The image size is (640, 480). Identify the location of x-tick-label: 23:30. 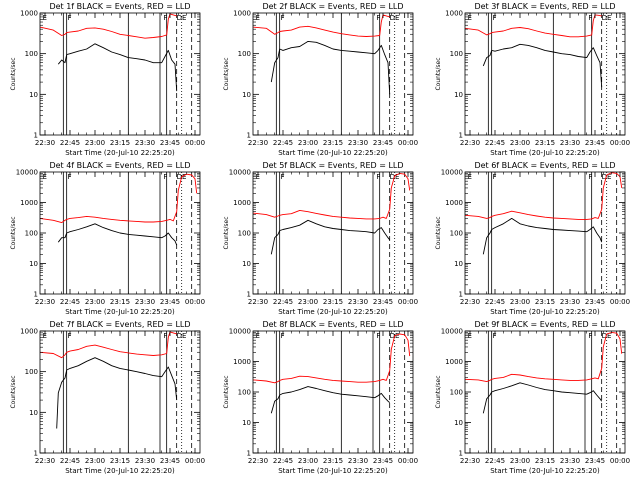
(570, 302).